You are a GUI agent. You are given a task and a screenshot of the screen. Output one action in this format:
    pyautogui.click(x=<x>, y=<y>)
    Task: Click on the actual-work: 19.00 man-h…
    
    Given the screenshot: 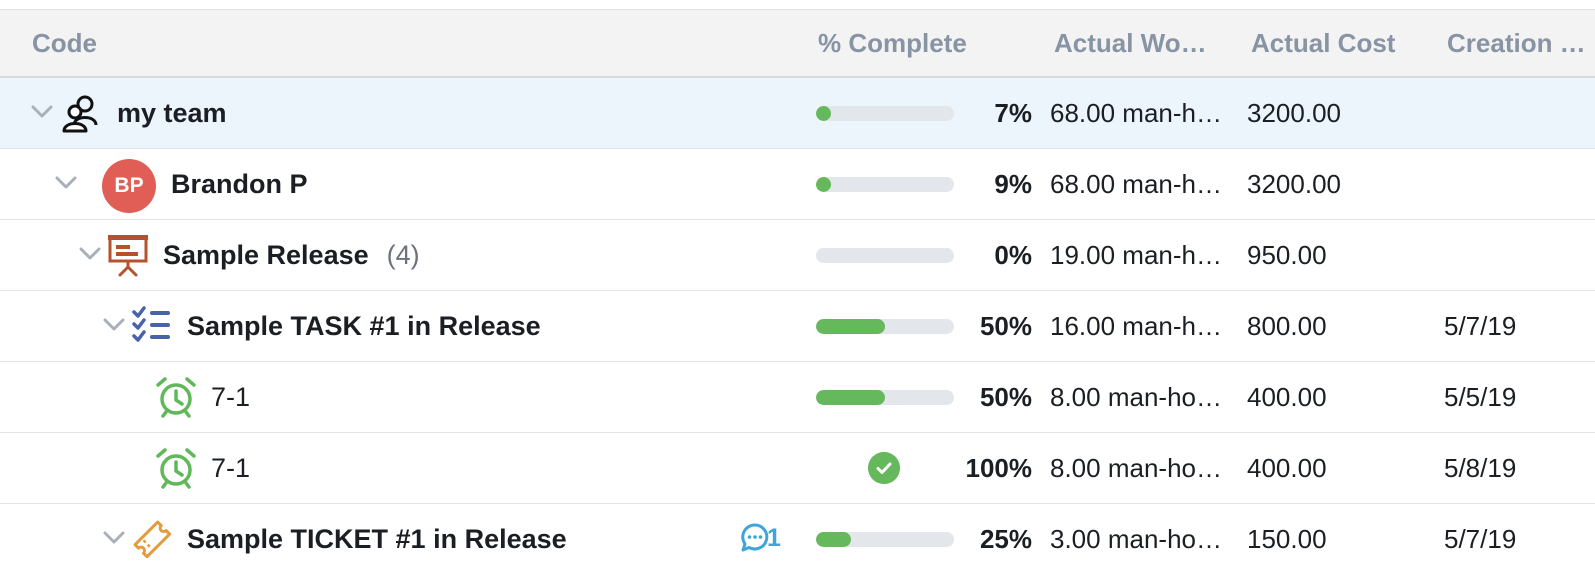 What is the action you would take?
    pyautogui.click(x=1136, y=255)
    